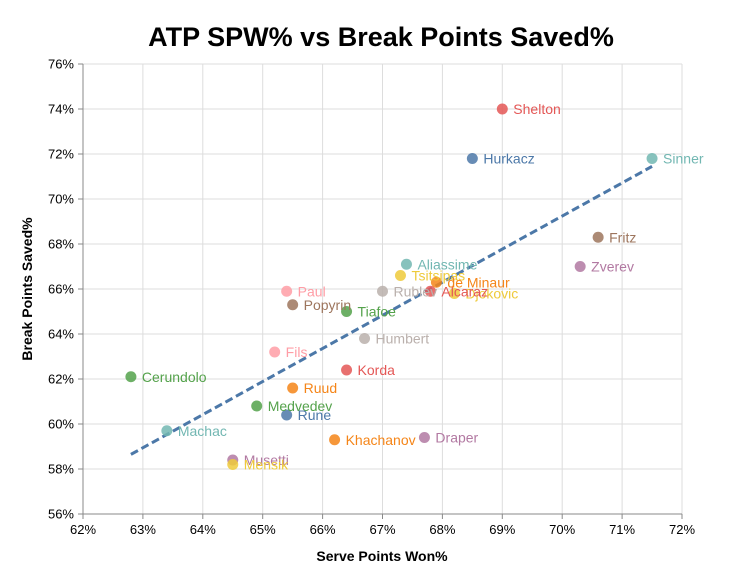 Image resolution: width=729 pixels, height=579 pixels. I want to click on x-tick-label: 68%, so click(442, 529).